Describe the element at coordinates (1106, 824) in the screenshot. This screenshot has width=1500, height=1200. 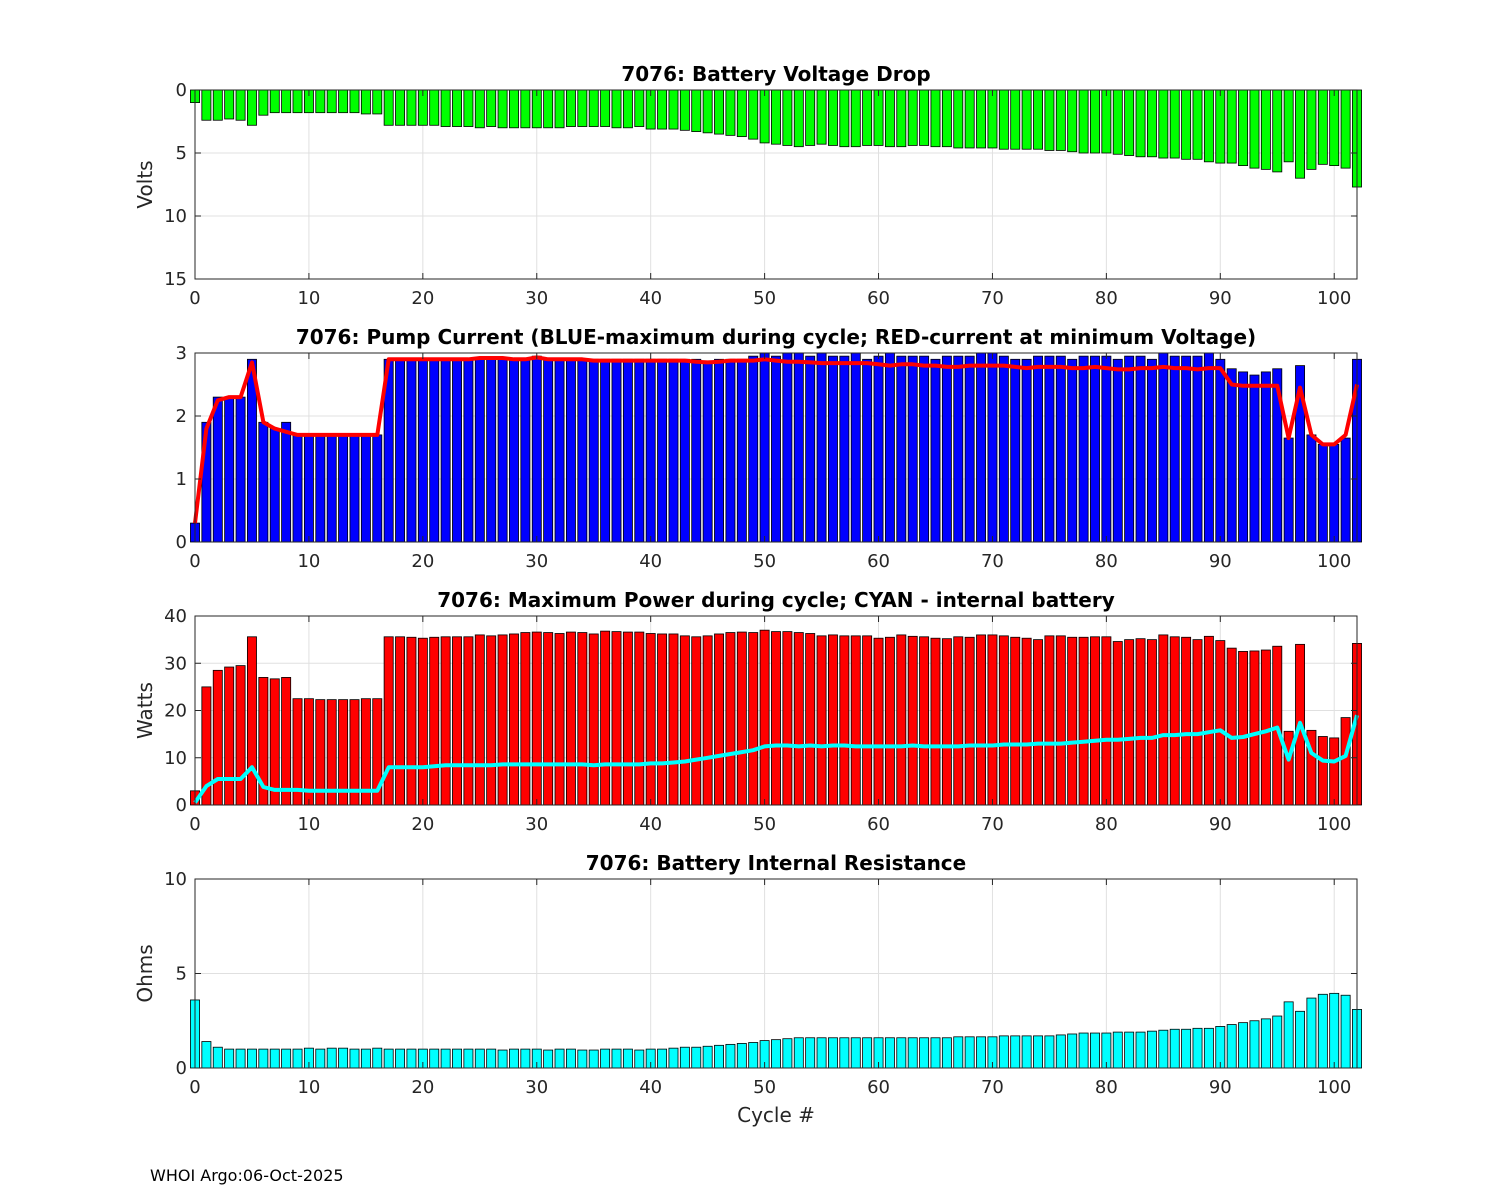
I see `x-tick-label: 80` at that location.